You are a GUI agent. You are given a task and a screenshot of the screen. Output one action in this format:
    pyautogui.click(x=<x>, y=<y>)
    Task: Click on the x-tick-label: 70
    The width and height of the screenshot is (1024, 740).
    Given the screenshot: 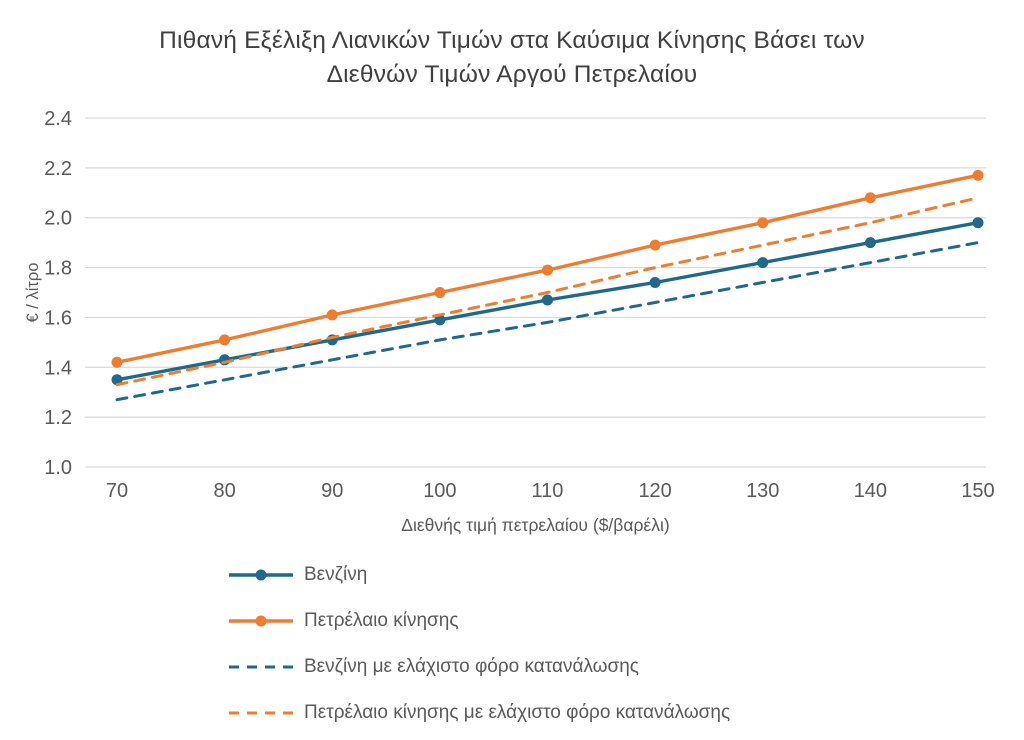 What is the action you would take?
    pyautogui.click(x=117, y=491)
    